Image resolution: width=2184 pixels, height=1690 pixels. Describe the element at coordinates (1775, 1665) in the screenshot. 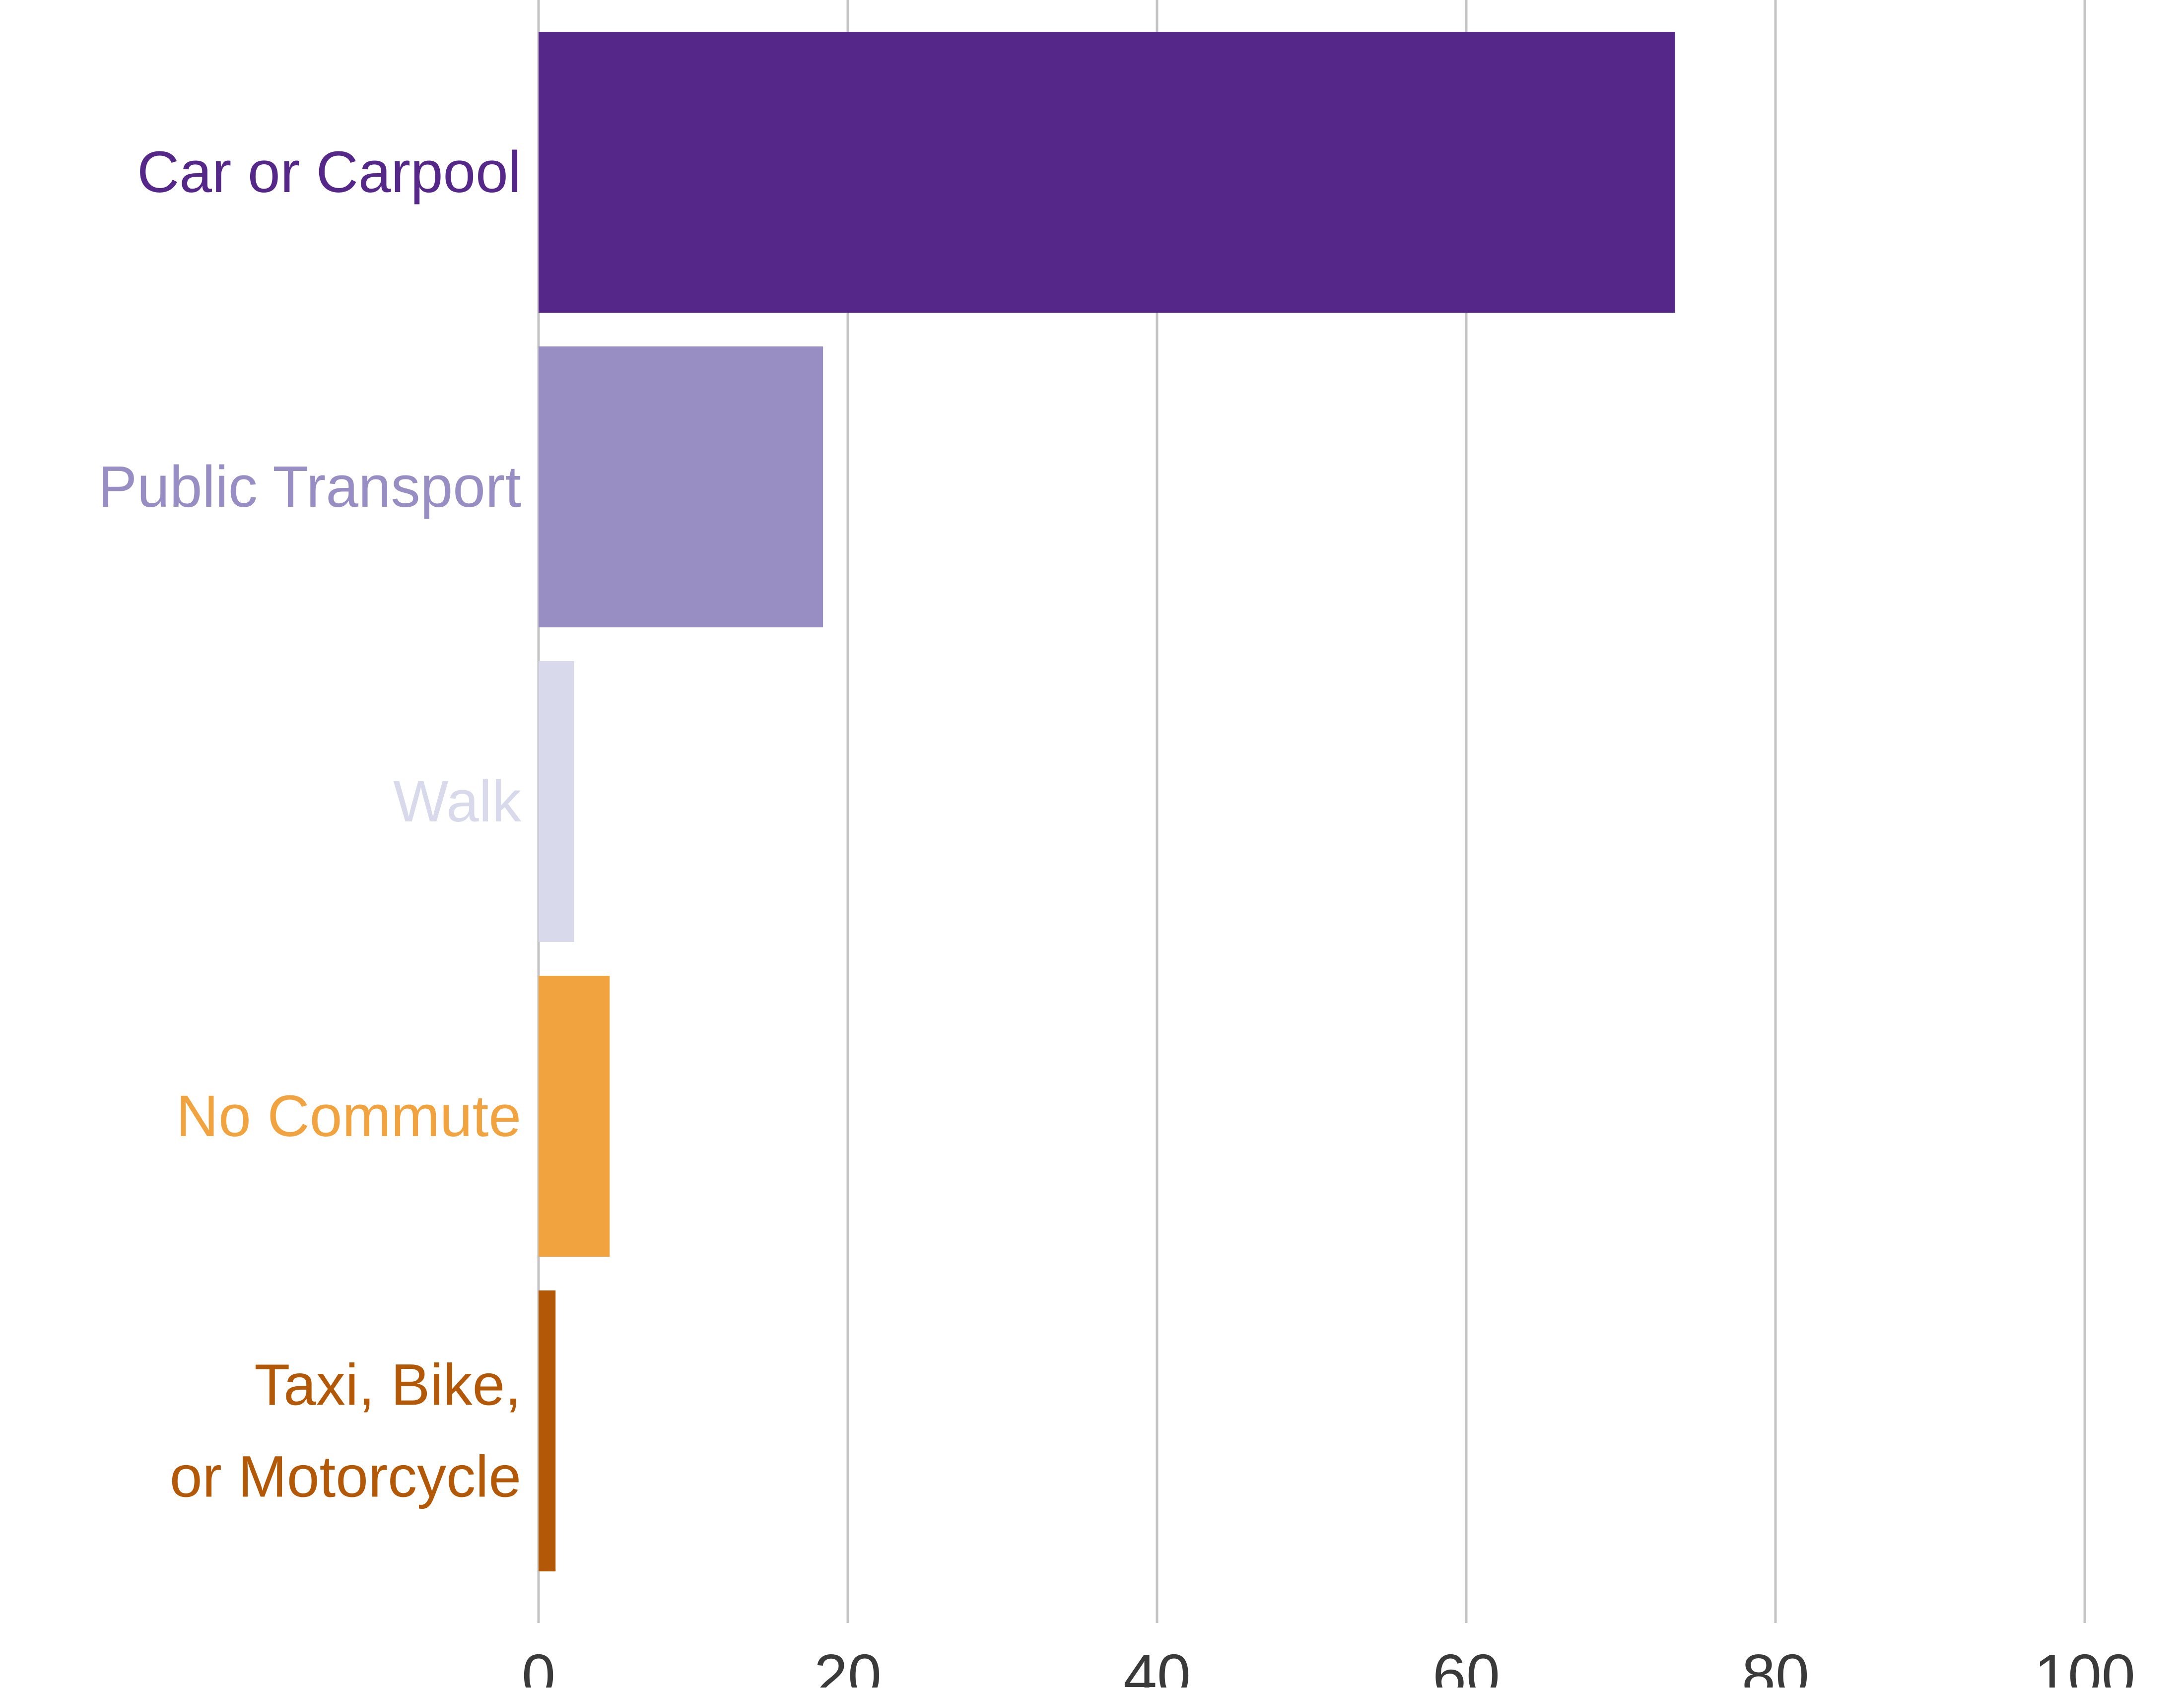

I see `x-tick-label: 80` at that location.